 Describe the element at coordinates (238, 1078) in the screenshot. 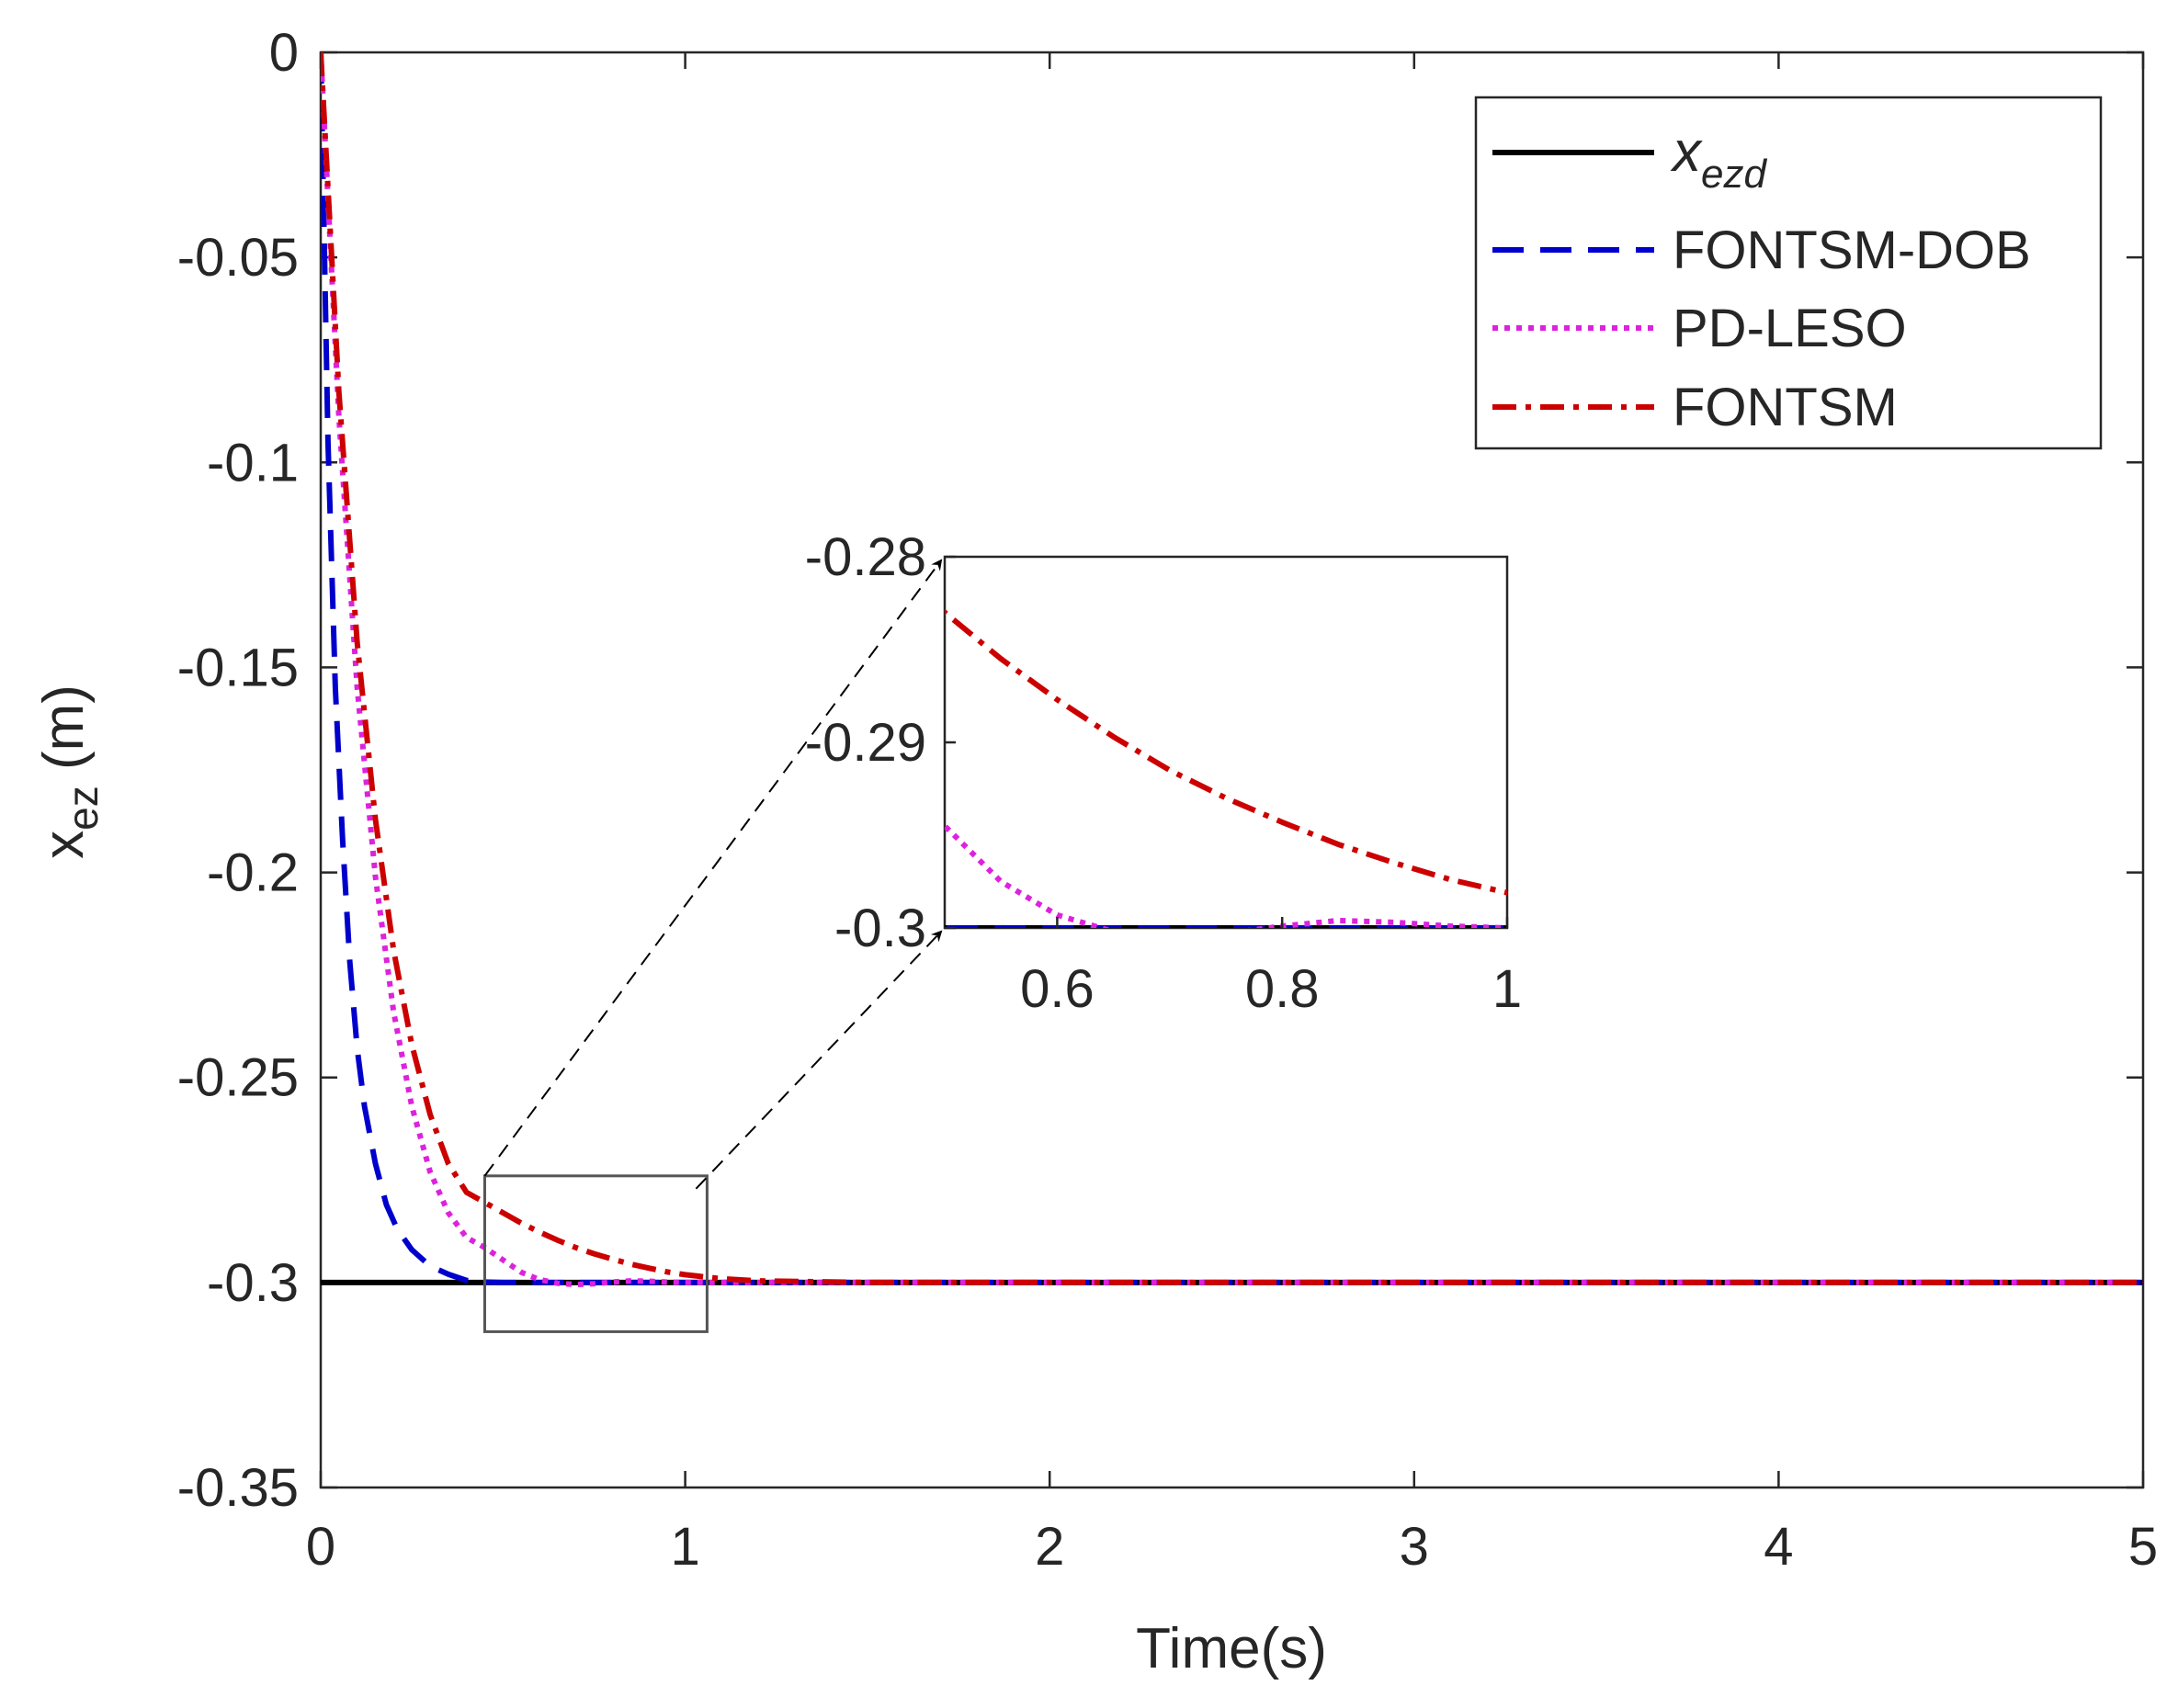

I see `y-tick-label: -0.25` at that location.